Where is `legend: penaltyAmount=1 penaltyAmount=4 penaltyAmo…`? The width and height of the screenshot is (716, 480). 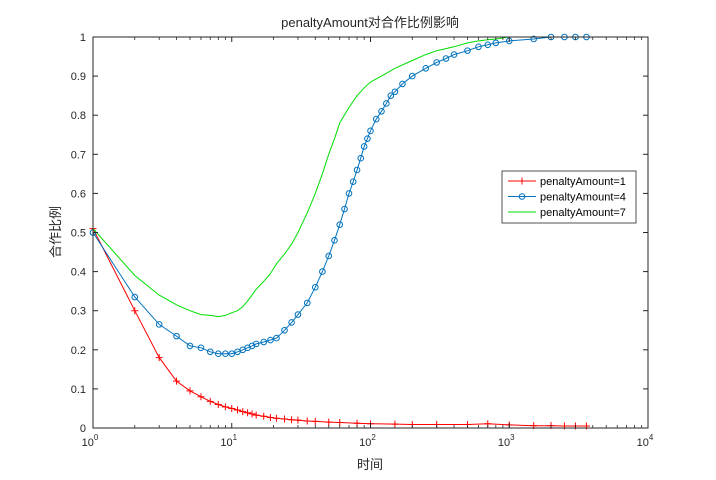
legend: penaltyAmount=1 penaltyAmount=4 penaltyAmo… is located at coordinates (569, 197).